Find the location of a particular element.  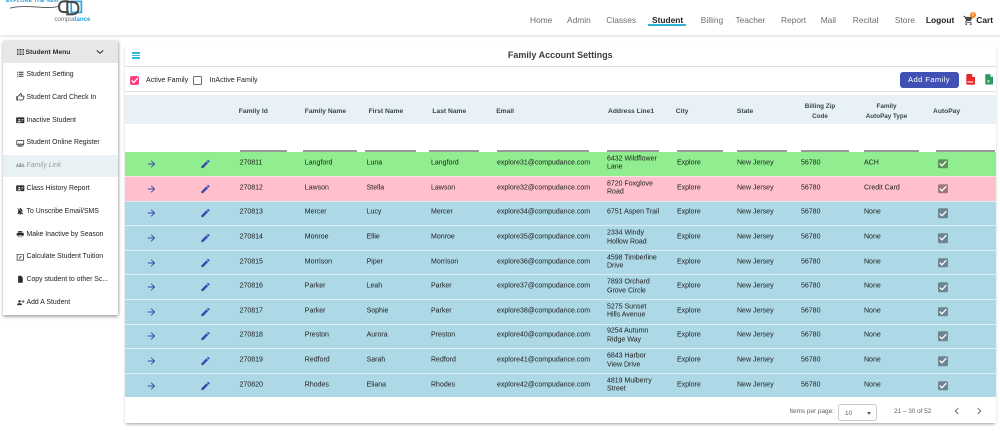

svg-text: PDF is located at coordinates (970, 82).